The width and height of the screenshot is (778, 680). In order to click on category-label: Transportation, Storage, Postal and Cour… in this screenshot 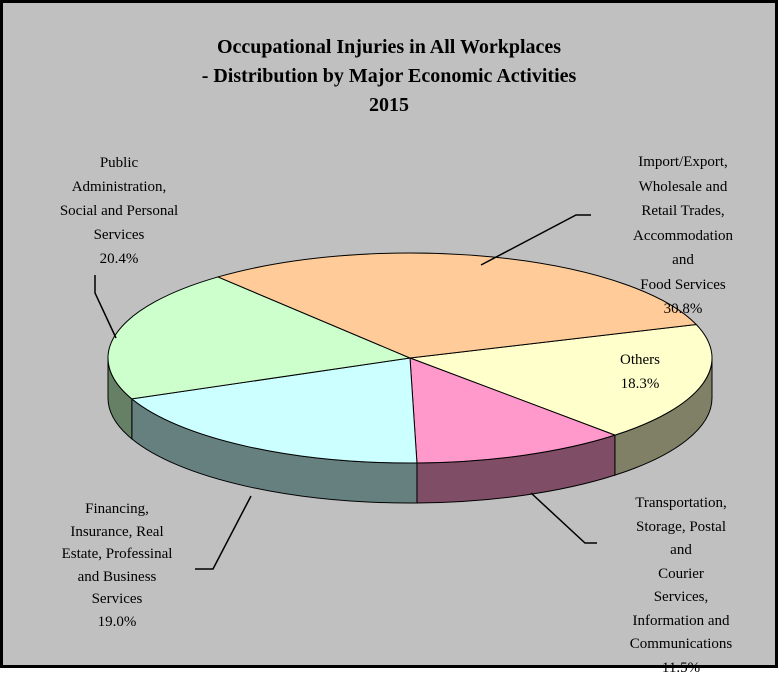, I will do `click(681, 574)`.